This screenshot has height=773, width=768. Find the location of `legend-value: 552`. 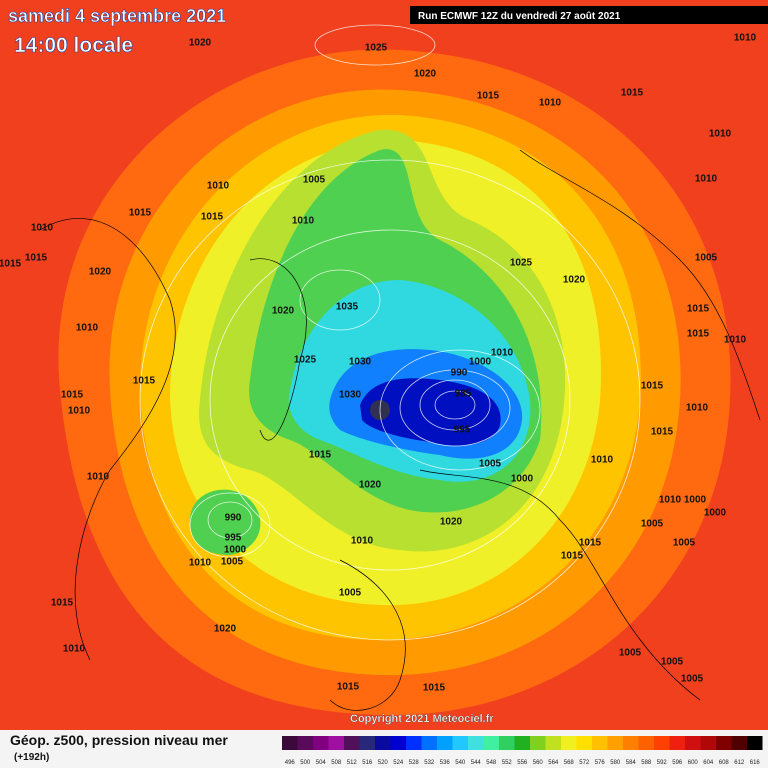

legend-value: 552 is located at coordinates (507, 763).